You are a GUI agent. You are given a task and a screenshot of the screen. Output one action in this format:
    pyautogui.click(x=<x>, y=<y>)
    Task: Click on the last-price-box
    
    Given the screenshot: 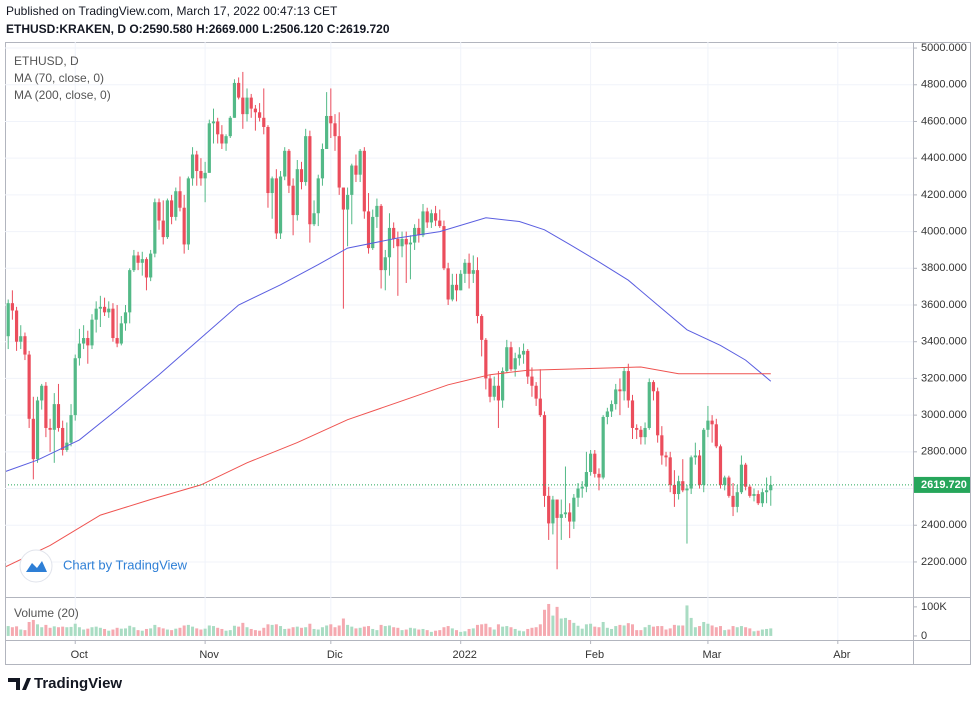 What is the action you would take?
    pyautogui.click(x=942, y=484)
    